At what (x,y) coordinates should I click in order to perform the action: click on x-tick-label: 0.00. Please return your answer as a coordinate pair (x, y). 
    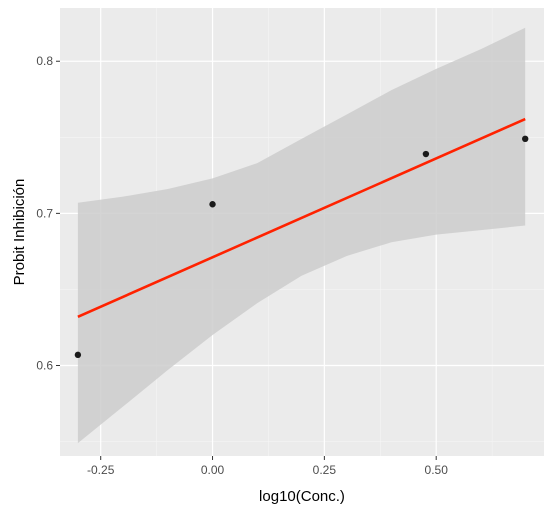
    Looking at the image, I should click on (213, 470).